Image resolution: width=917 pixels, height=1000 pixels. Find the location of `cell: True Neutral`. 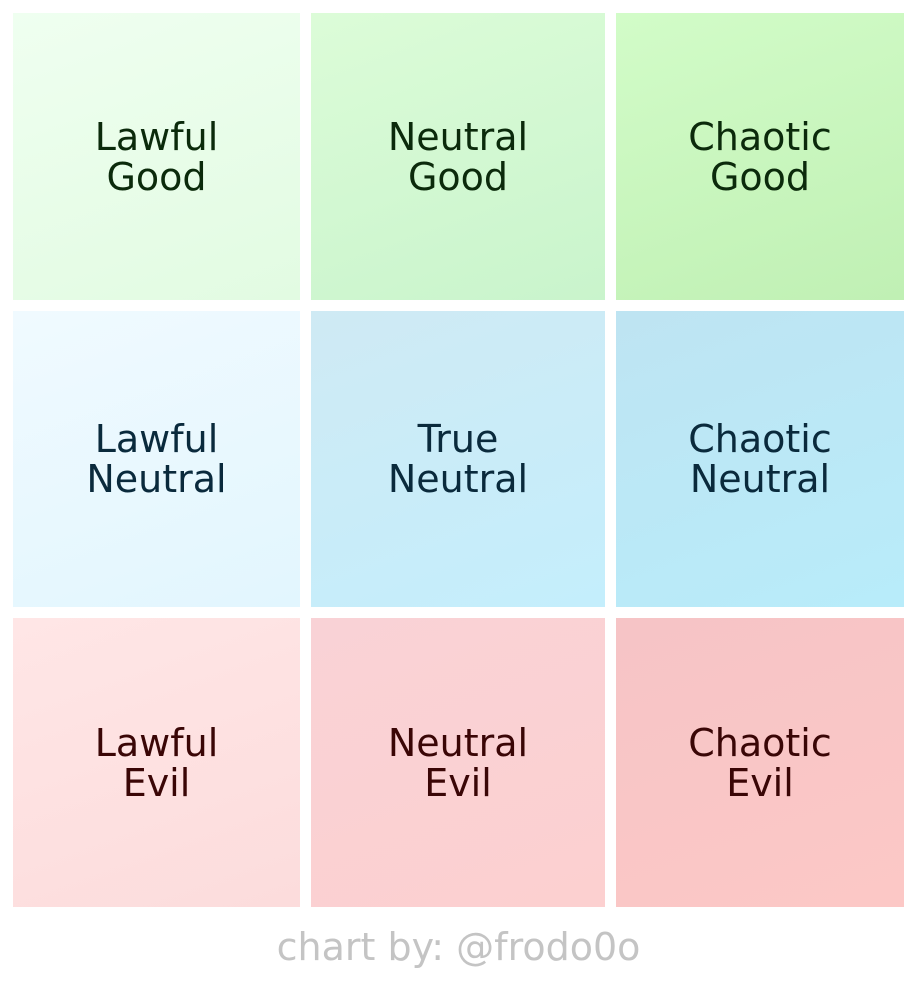

cell: True Neutral is located at coordinates (458, 459).